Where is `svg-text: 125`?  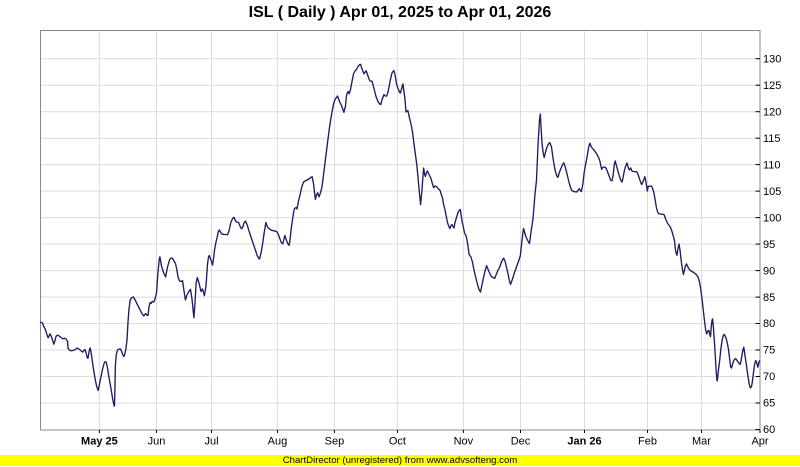
svg-text: 125 is located at coordinates (772, 86).